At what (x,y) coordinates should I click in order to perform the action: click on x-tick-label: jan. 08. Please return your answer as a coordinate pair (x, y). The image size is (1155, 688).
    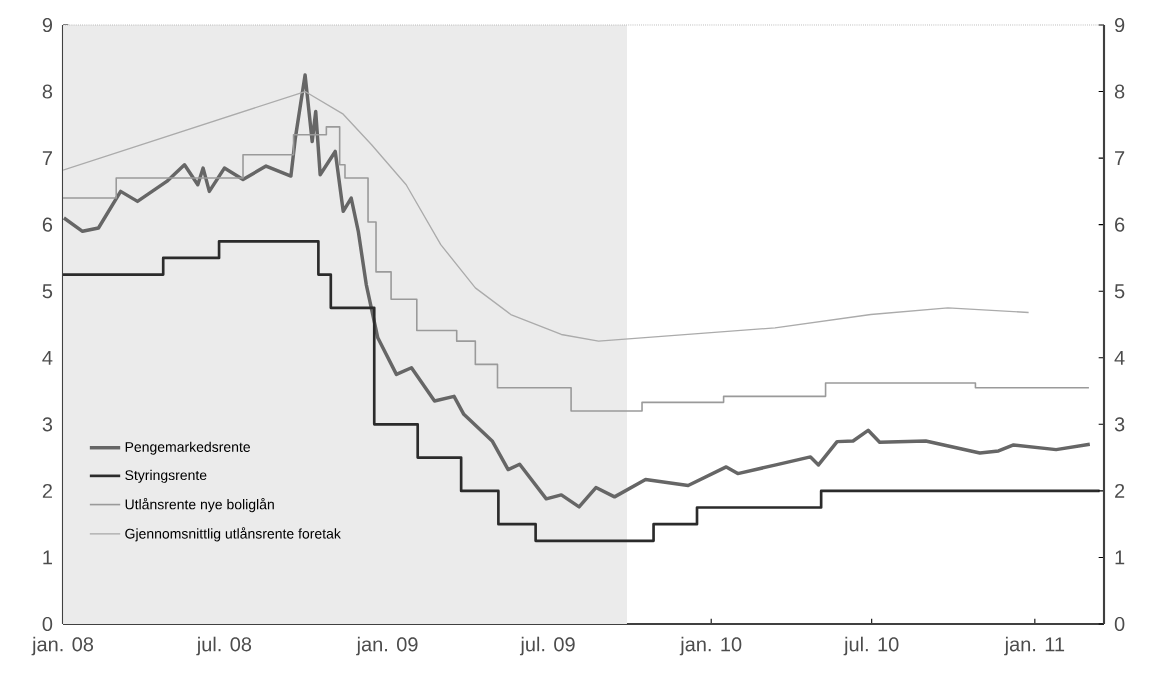
    Looking at the image, I should click on (62, 646).